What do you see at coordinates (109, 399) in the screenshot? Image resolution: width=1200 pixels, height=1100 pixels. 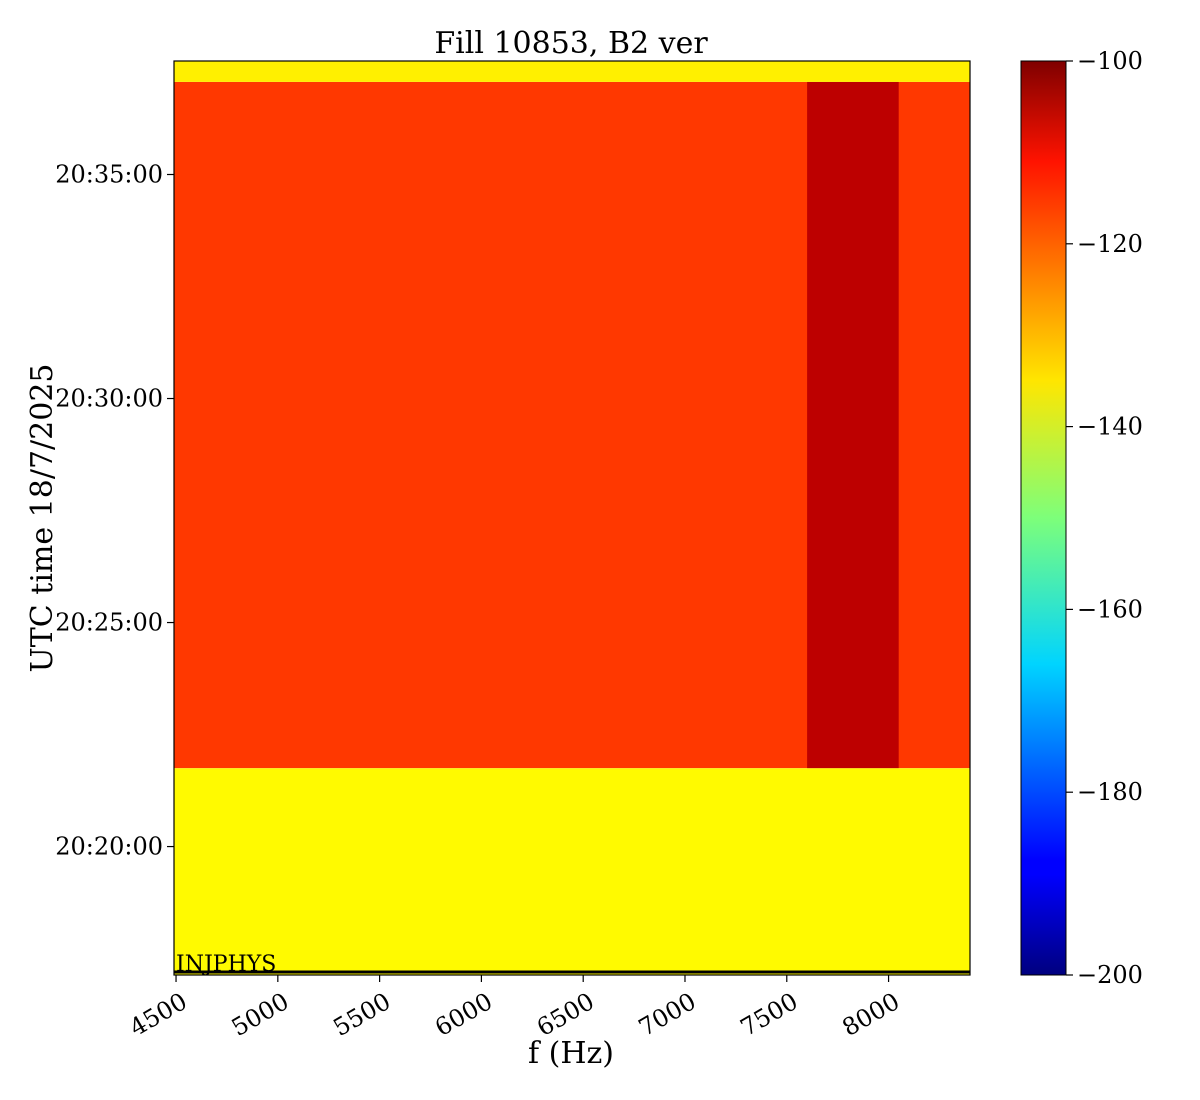 I see `y-tick-label: 20:30:00` at bounding box center [109, 399].